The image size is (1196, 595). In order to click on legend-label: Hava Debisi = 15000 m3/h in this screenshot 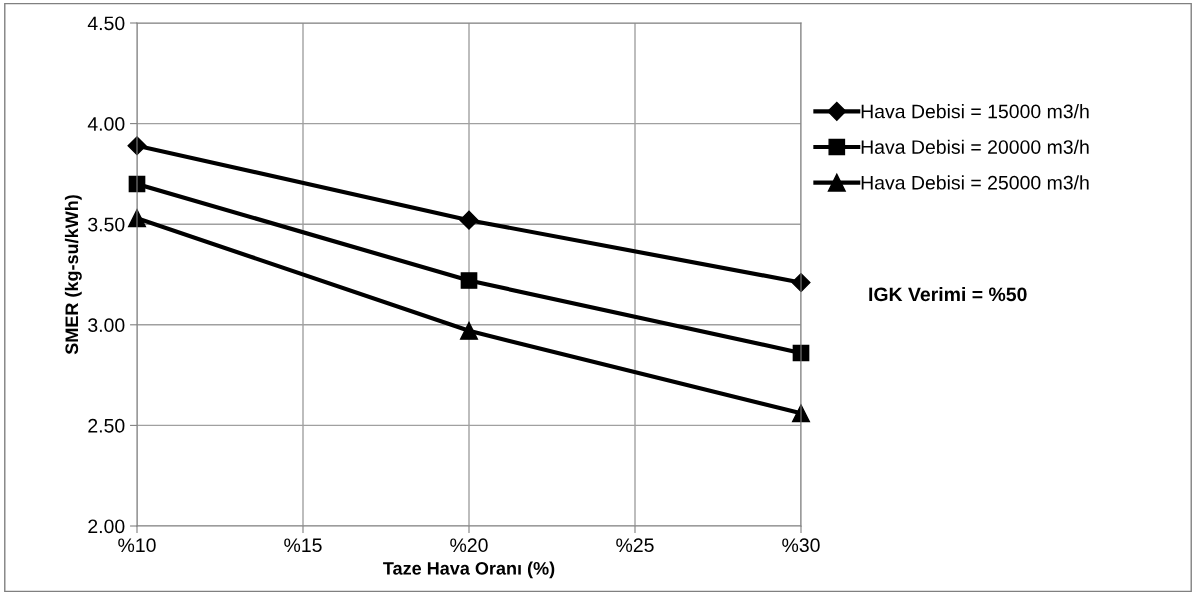, I will do `click(975, 111)`.